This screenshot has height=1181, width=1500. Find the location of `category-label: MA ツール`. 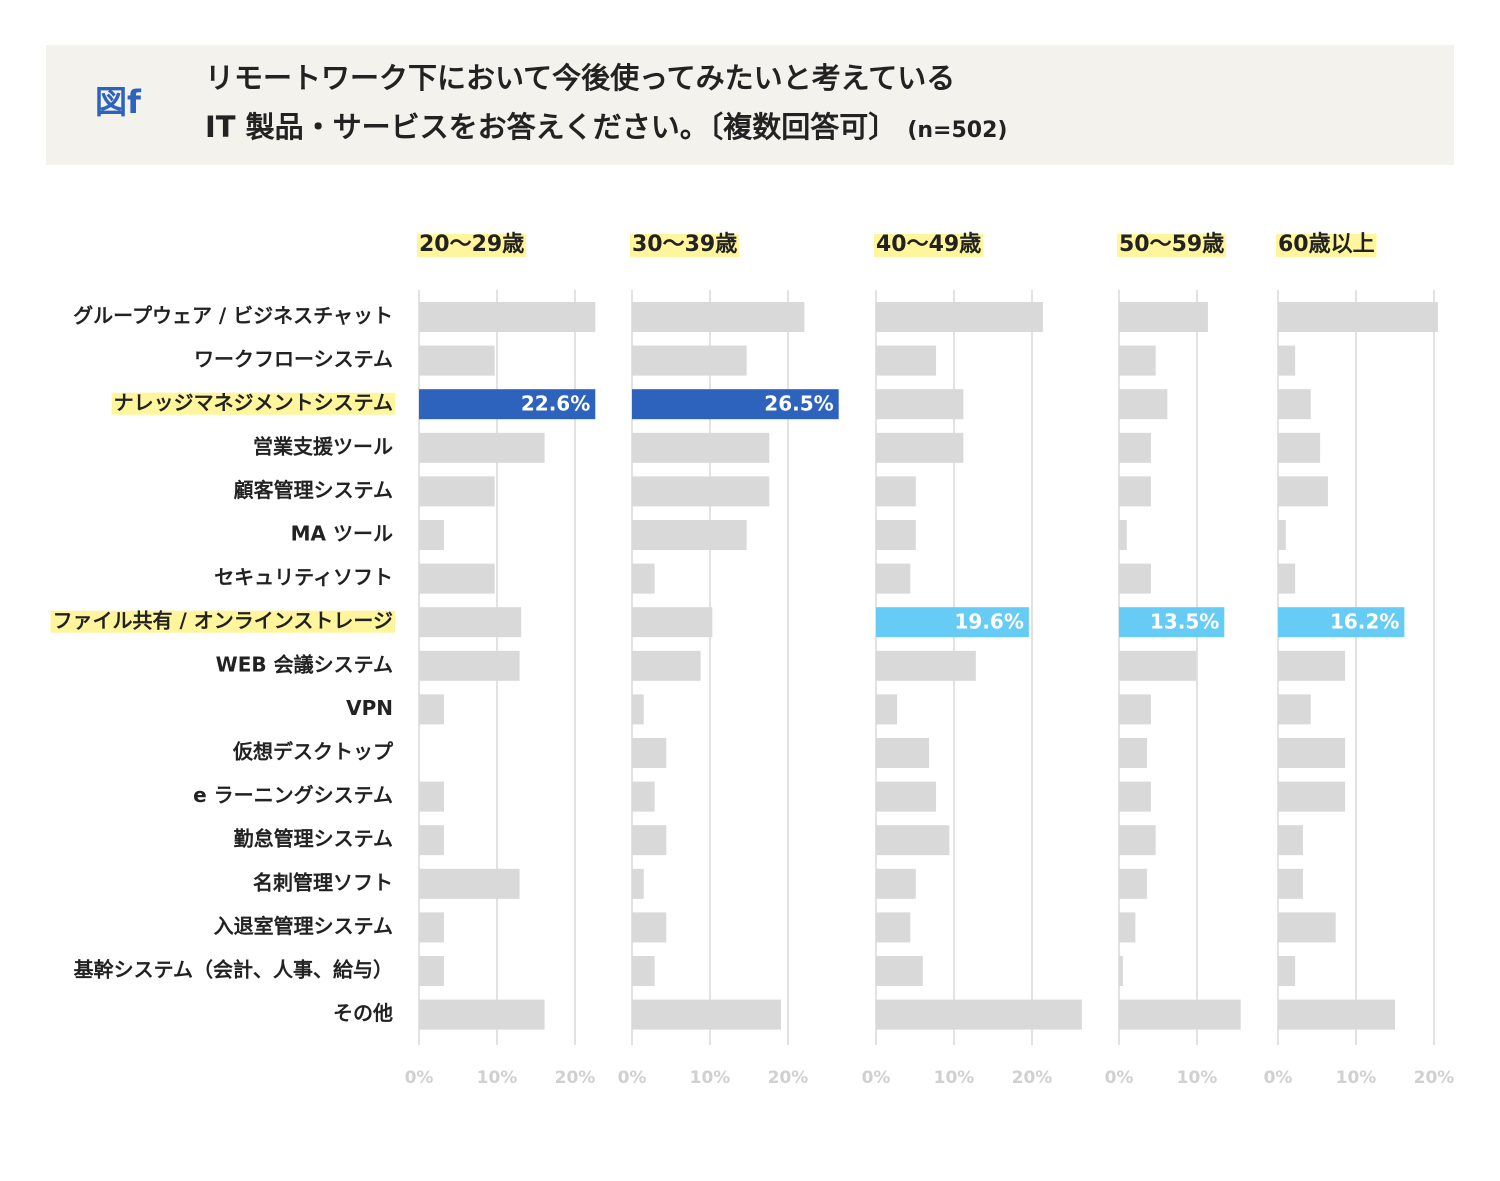

category-label: MA ツール is located at coordinates (342, 534).